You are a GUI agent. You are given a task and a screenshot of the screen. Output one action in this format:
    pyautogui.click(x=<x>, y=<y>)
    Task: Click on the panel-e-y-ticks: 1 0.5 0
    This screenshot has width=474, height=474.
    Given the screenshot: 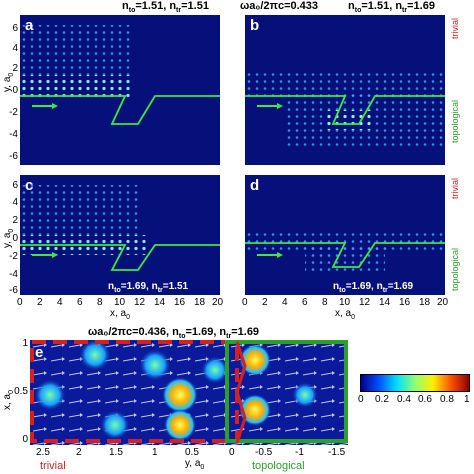 What is the action you would take?
    pyautogui.click(x=21, y=391)
    